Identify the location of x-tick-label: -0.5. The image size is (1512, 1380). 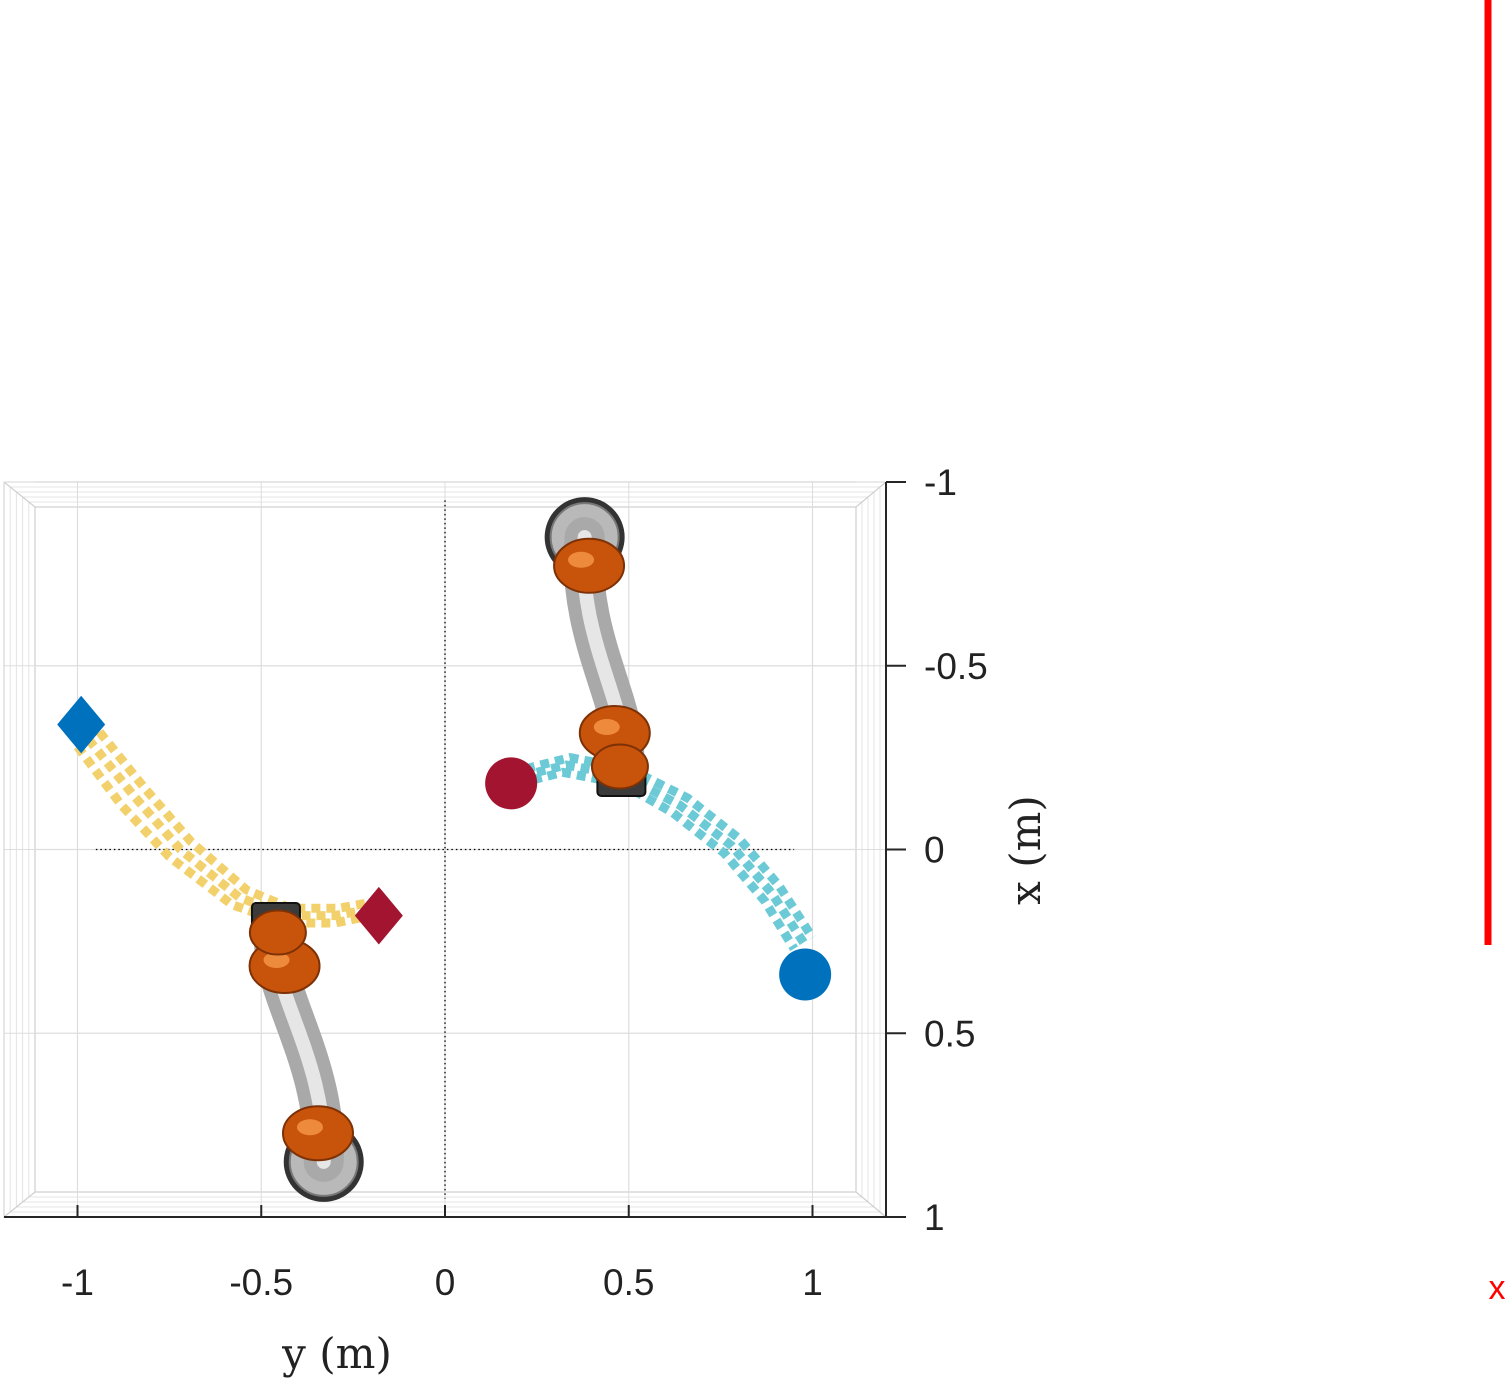
(261, 1282).